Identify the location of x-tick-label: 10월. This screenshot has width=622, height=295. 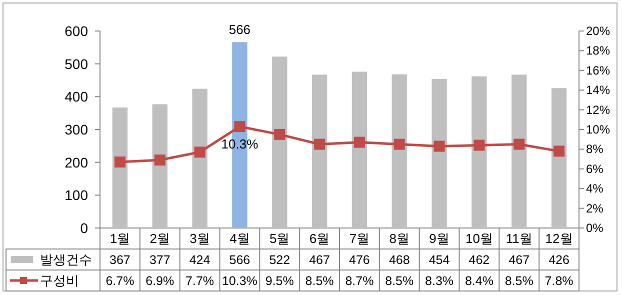
(479, 238).